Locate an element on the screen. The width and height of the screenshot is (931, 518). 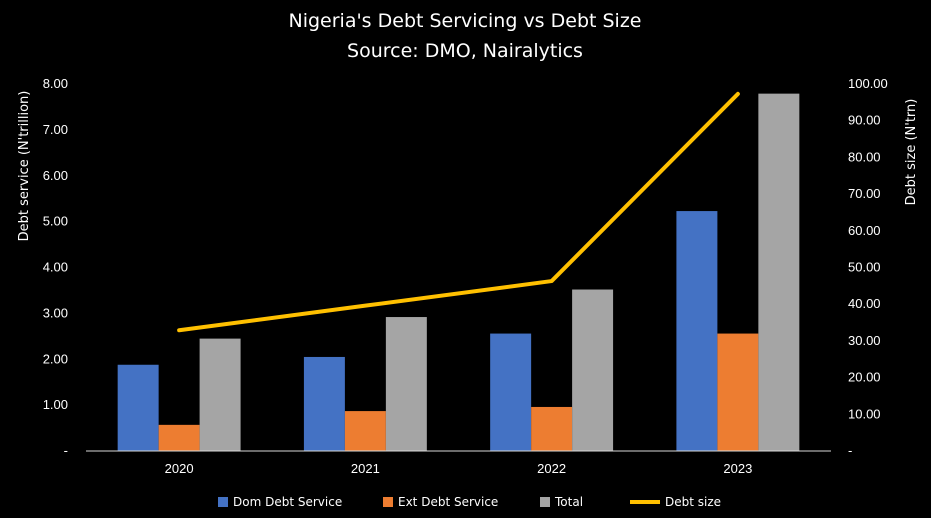
legend-label-ext-debt-service: Ext Debt Service is located at coordinates (448, 502).